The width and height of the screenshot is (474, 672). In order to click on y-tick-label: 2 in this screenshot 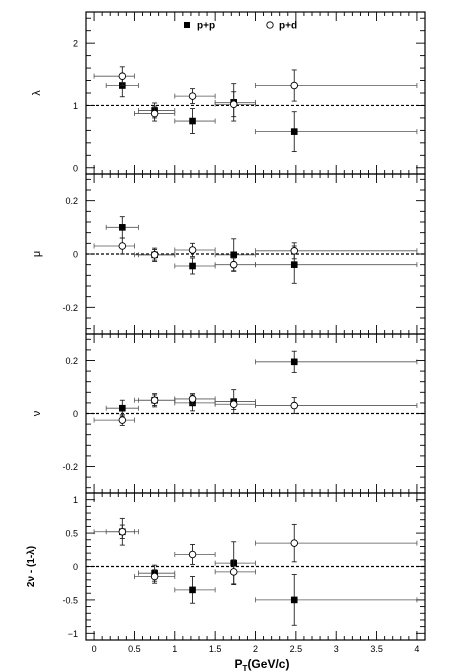, I will do `click(75, 44)`.